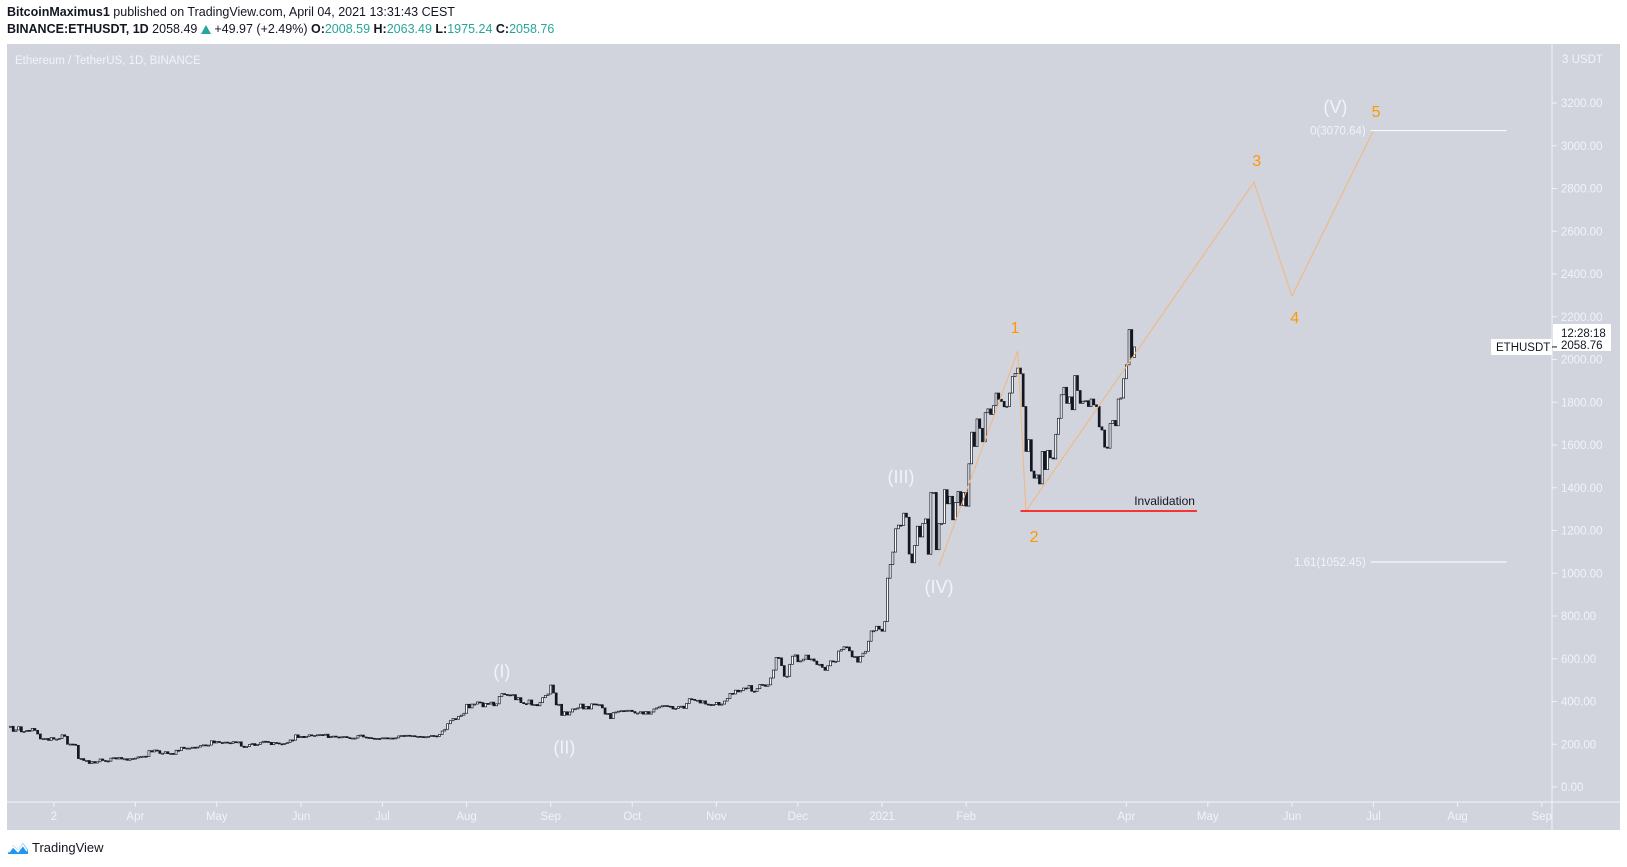 The width and height of the screenshot is (1627, 867). I want to click on low-value: 1975.24, so click(470, 29).